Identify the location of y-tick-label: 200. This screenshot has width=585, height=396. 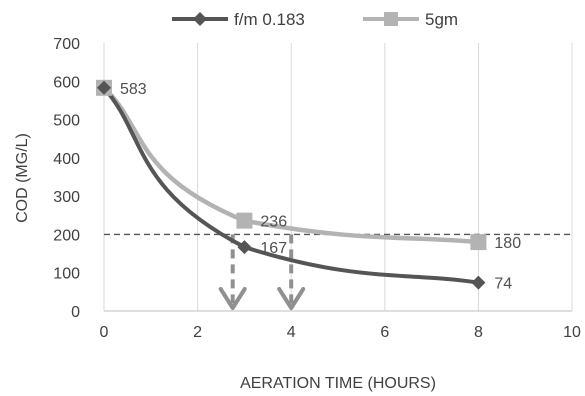
(66, 235).